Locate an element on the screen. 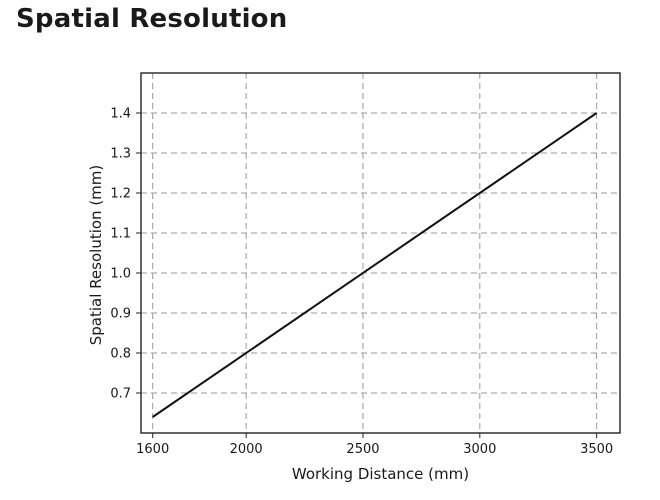 Image resolution: width=660 pixels, height=500 pixels. y-tick-label: 0.8 is located at coordinates (120, 354).